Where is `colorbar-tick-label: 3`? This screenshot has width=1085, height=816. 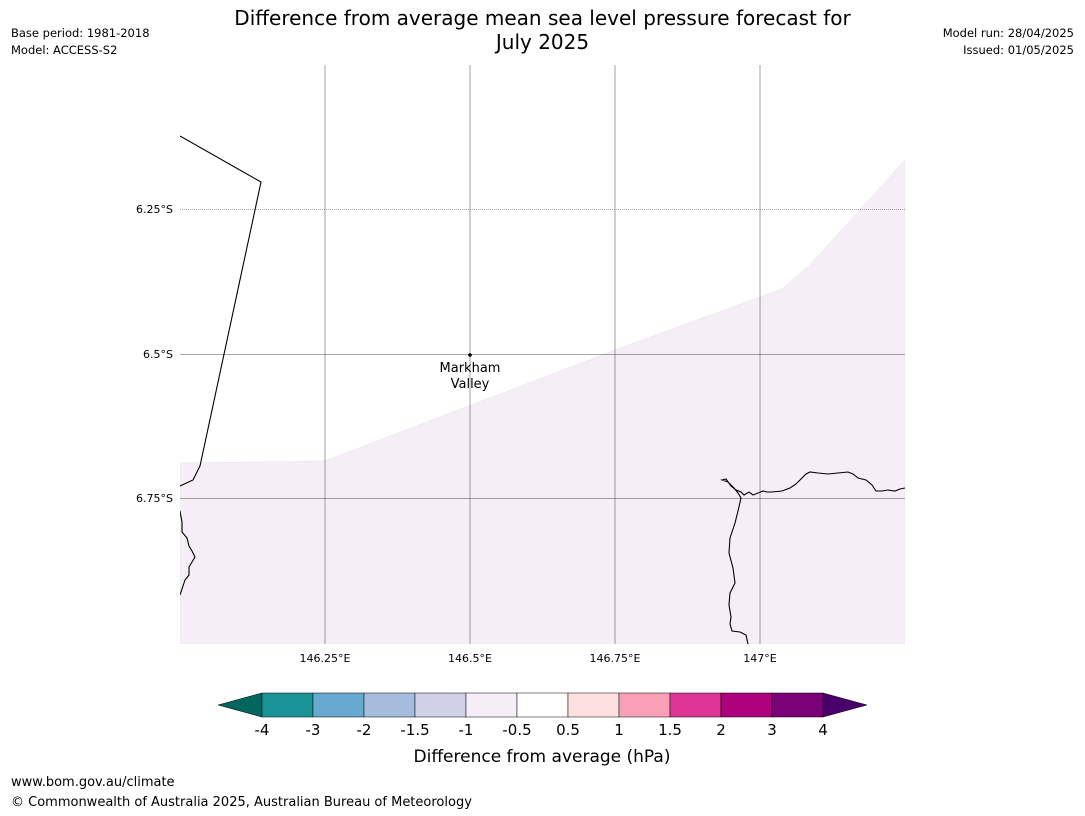 colorbar-tick-label: 3 is located at coordinates (772, 730).